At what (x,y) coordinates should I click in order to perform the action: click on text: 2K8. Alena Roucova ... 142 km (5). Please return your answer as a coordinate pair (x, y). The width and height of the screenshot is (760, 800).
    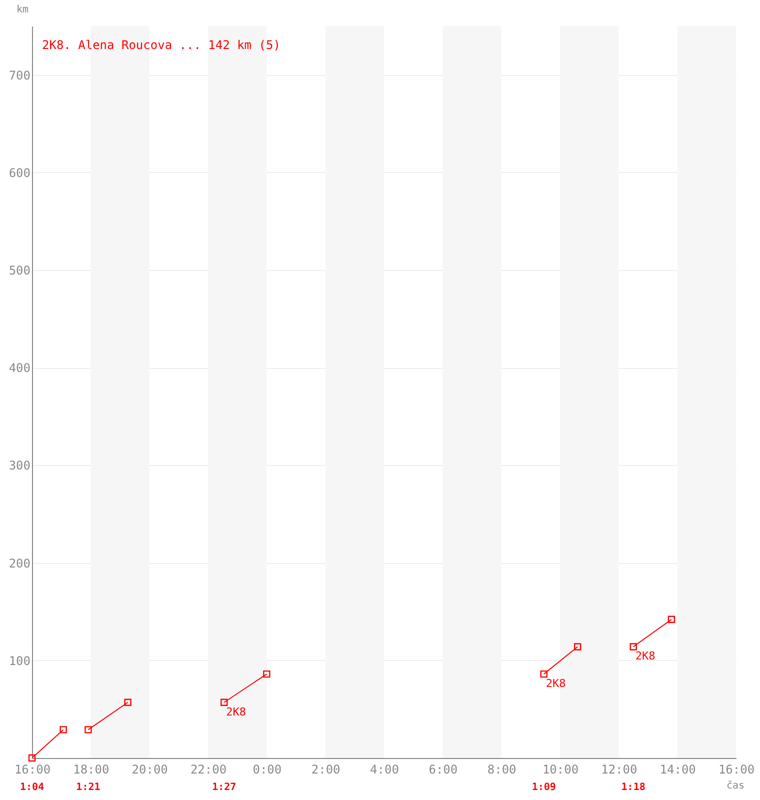
    Looking at the image, I should click on (161, 45).